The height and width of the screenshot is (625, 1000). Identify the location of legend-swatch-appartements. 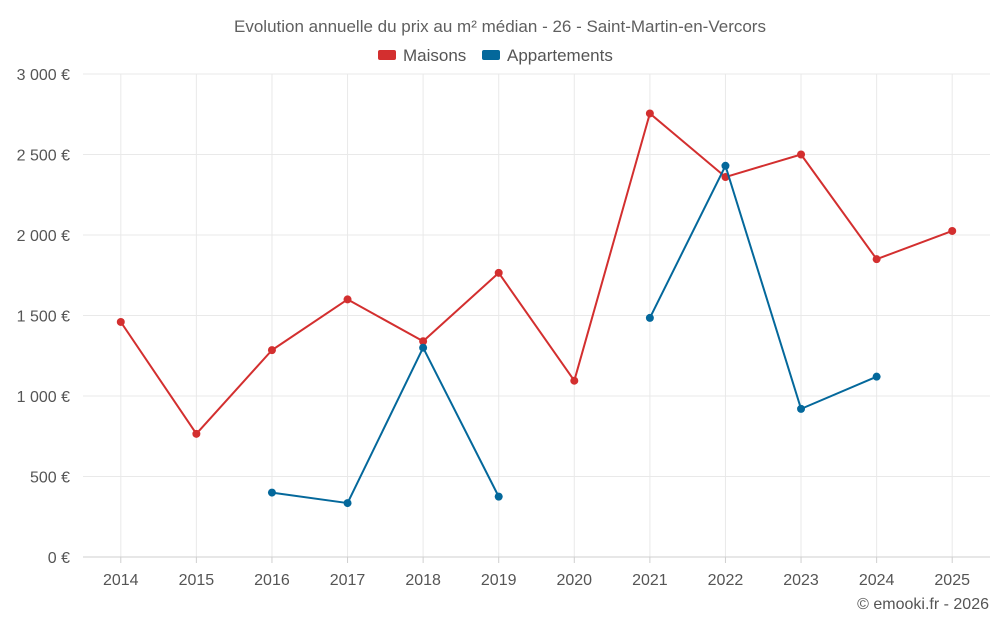
(491, 55).